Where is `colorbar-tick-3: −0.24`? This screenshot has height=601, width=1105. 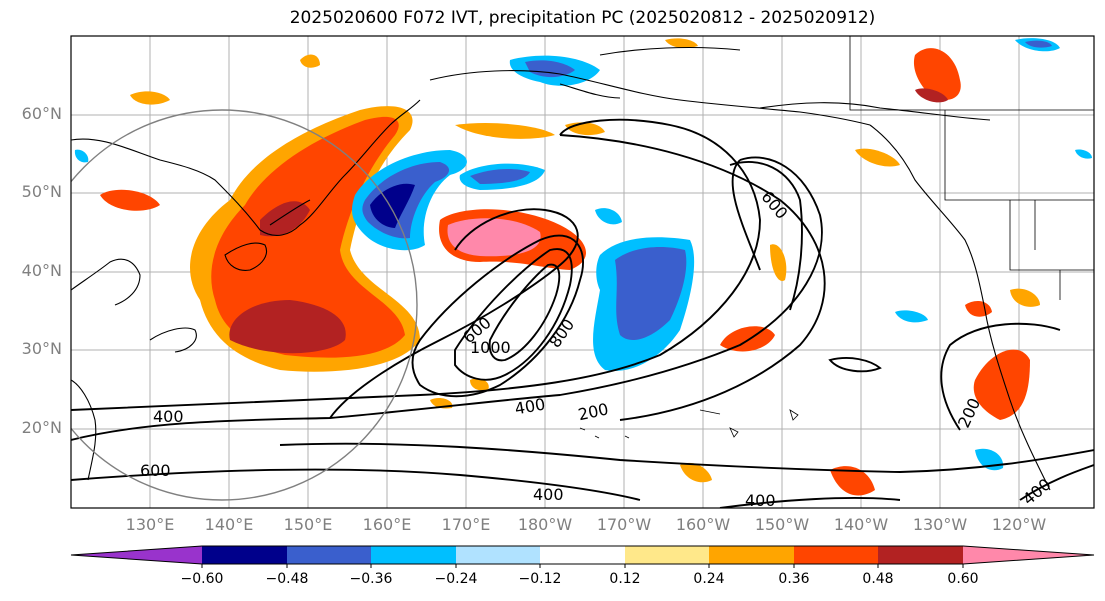
colorbar-tick-3: −0.24 is located at coordinates (456, 579).